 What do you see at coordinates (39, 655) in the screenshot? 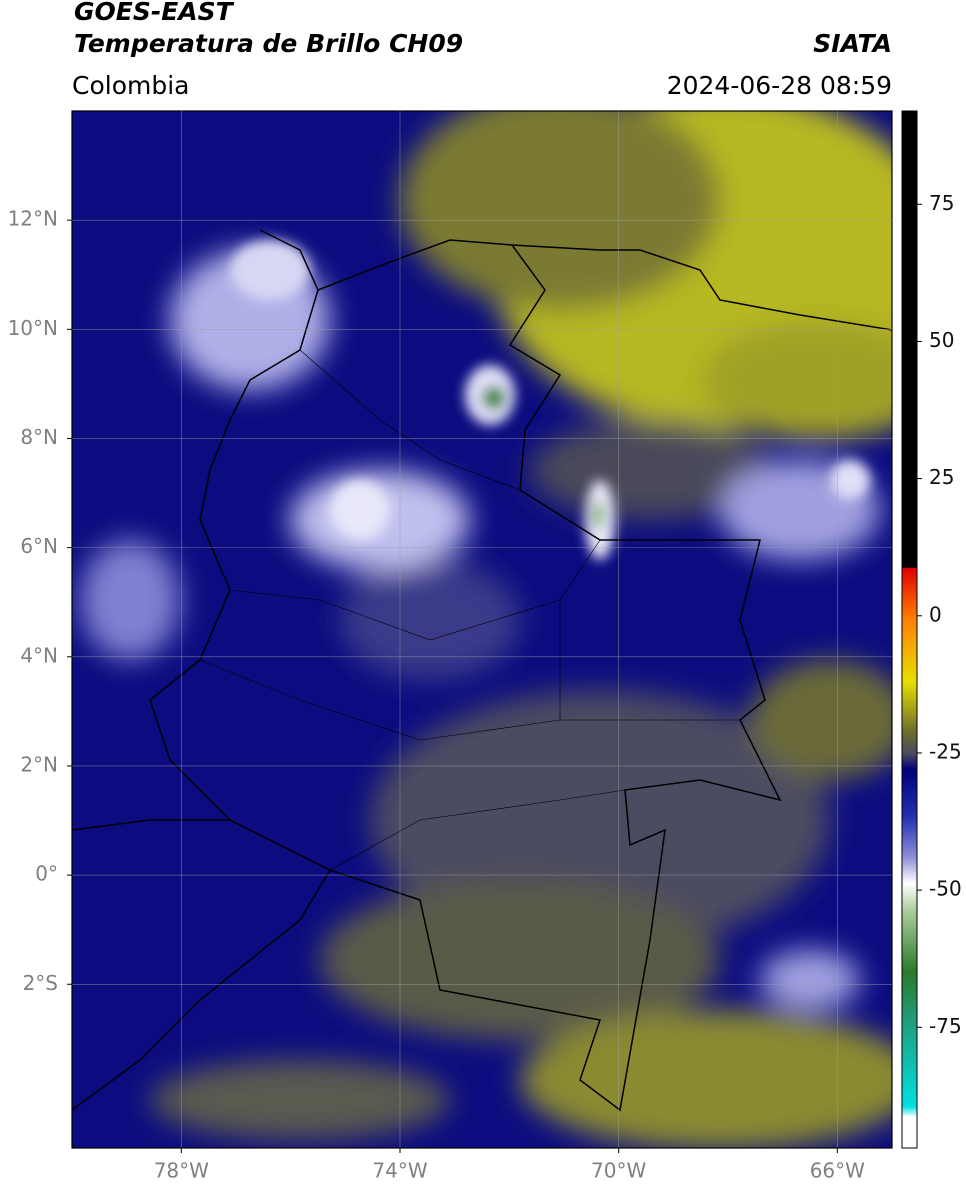
I see `y-tick-label: 4°N` at bounding box center [39, 655].